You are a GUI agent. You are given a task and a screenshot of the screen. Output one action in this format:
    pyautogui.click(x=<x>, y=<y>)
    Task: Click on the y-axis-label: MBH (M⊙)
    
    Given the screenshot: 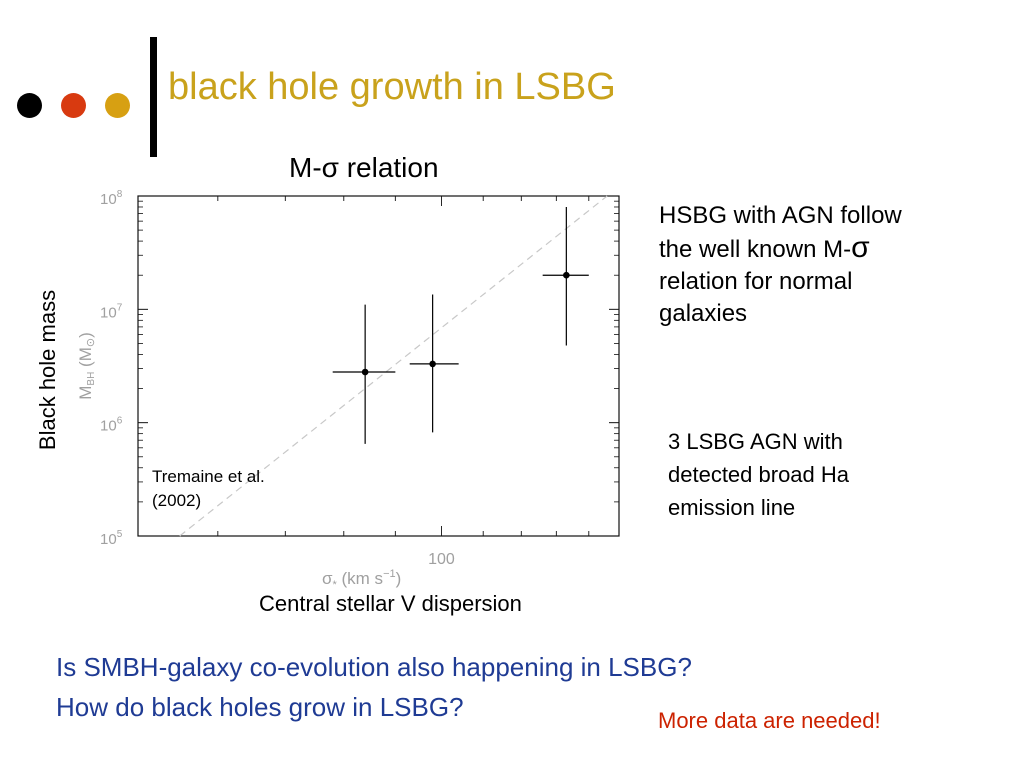 What is the action you would take?
    pyautogui.click(x=86, y=366)
    